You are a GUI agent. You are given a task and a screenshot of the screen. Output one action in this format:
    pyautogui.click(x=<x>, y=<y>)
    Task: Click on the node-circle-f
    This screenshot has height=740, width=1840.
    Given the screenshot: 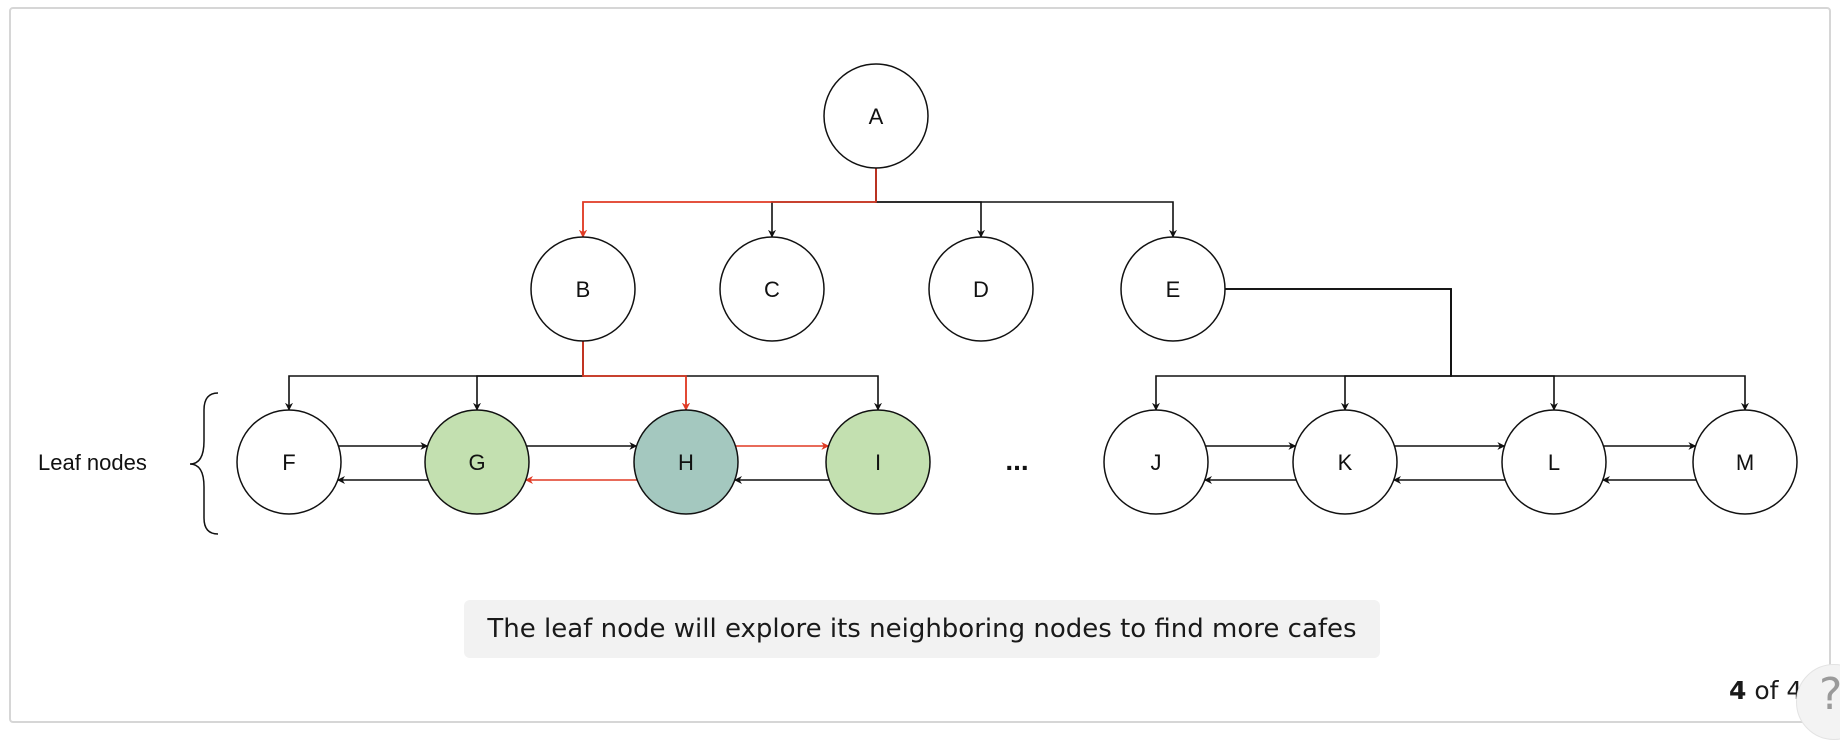 What is the action you would take?
    pyautogui.click(x=289, y=462)
    